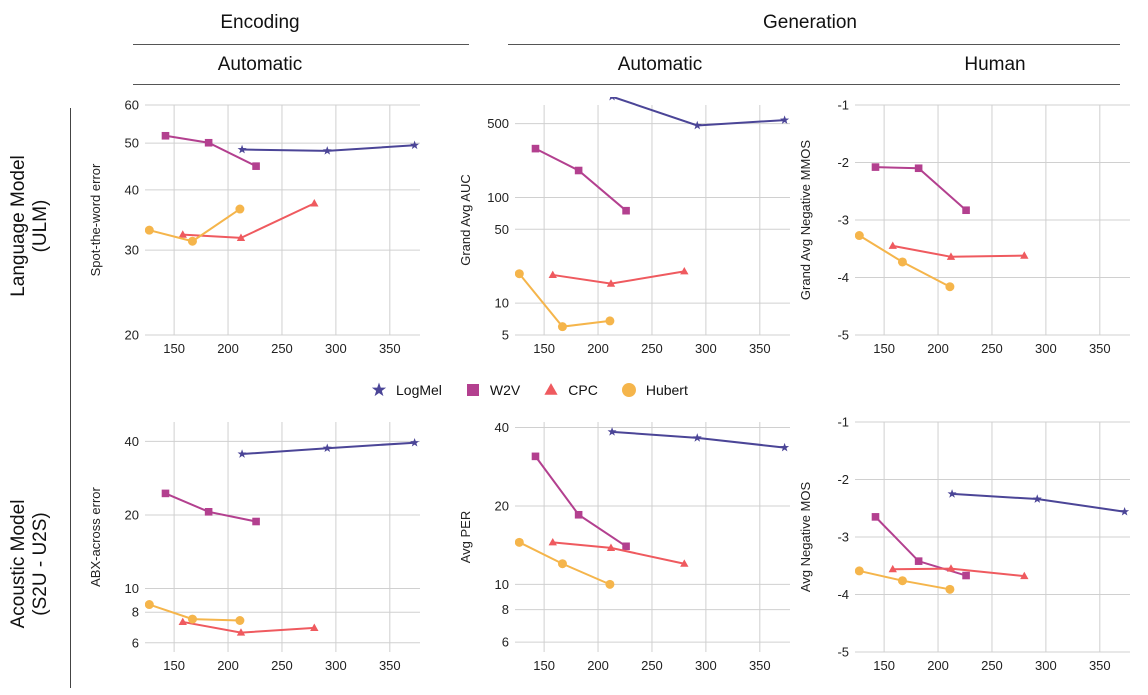 This screenshot has height=695, width=1148. I want to click on legend-label-hubert: Hubert, so click(666, 390).